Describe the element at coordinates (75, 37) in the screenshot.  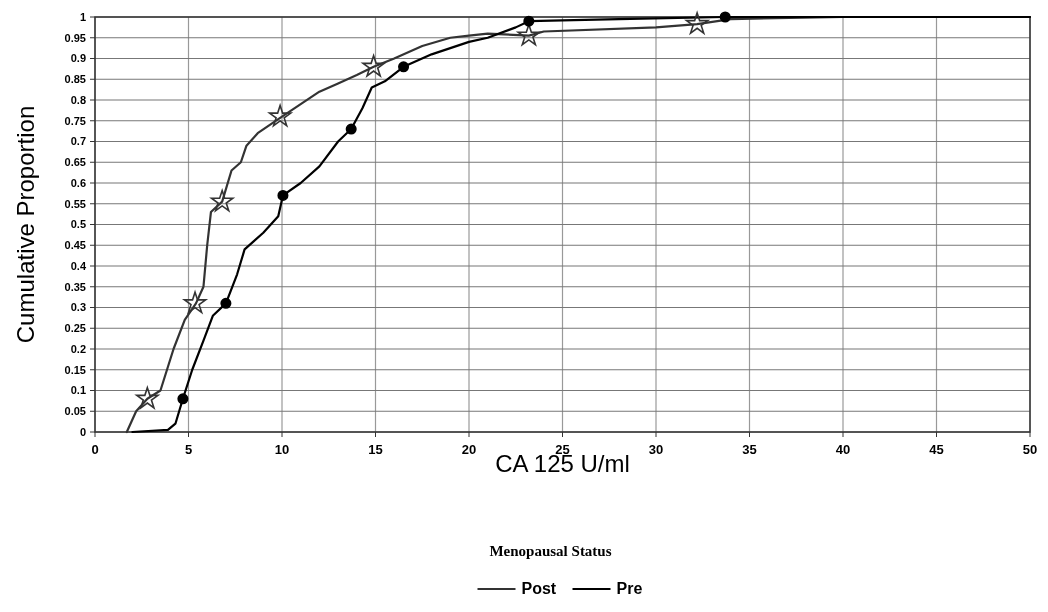
I see `y-tick-label: 0.95` at that location.